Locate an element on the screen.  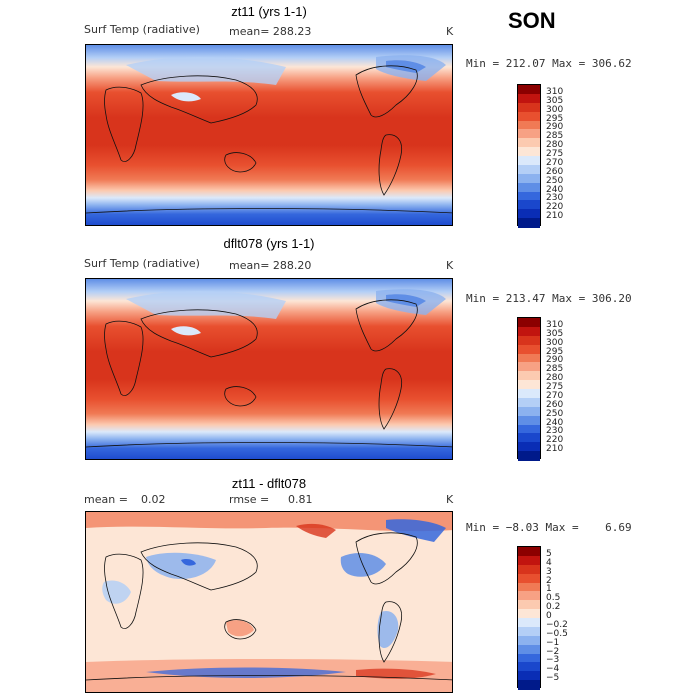
panel-2-temperature-field is located at coordinates (269, 369).